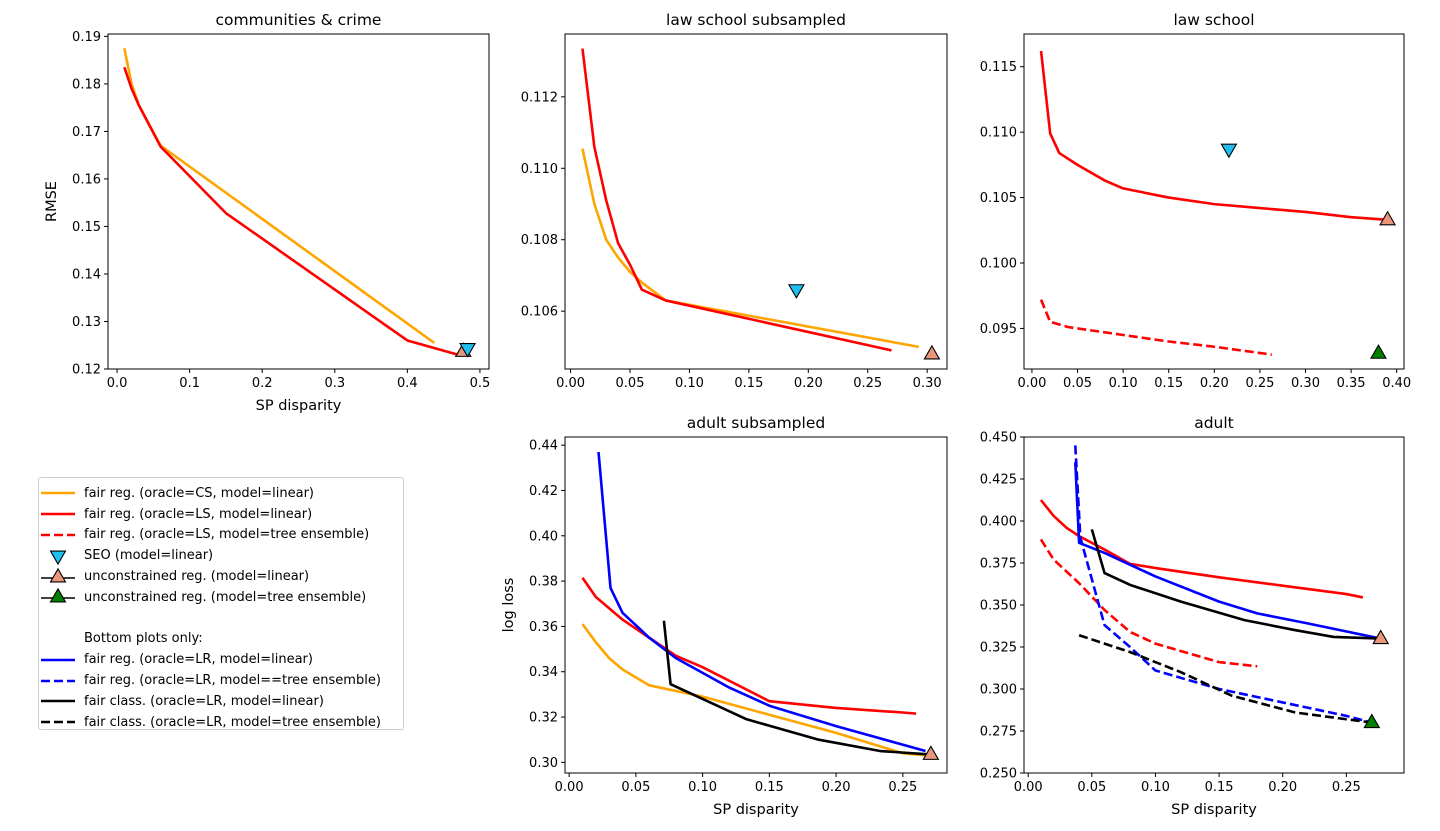  What do you see at coordinates (198, 660) in the screenshot?
I see `legend-item-label: fair reg. (oracle=LR, model=linear)` at bounding box center [198, 660].